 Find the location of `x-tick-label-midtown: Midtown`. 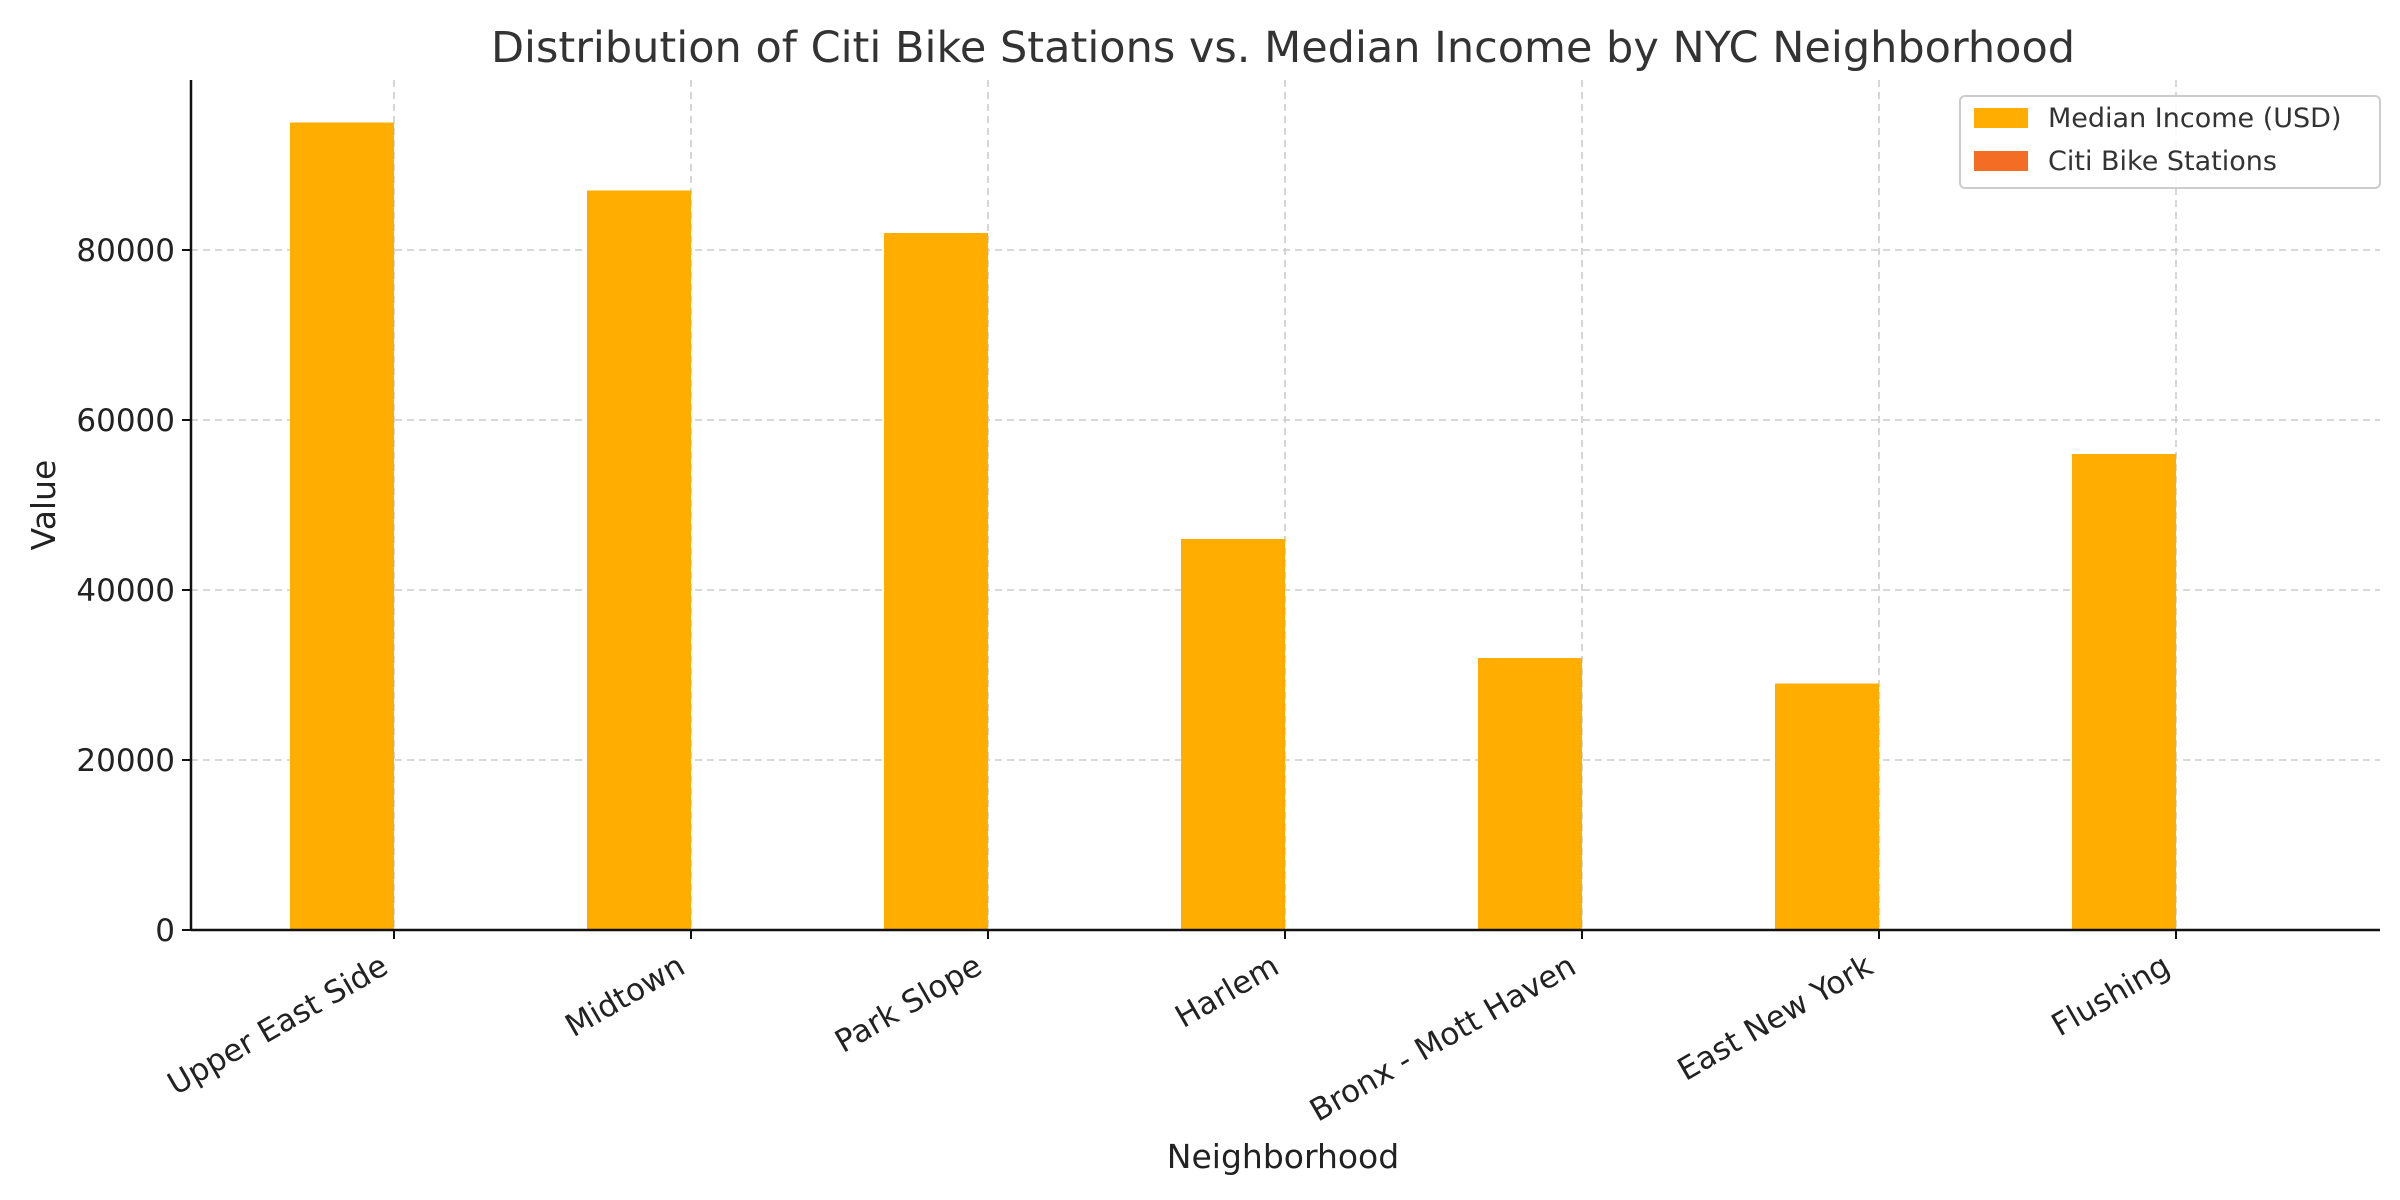

x-tick-label-midtown: Midtown is located at coordinates (625, 996).